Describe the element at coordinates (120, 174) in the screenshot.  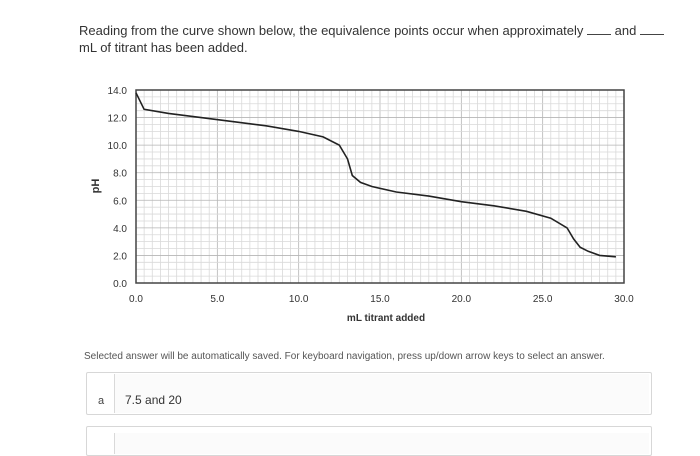
I see `y-tick-label: 8.0` at that location.